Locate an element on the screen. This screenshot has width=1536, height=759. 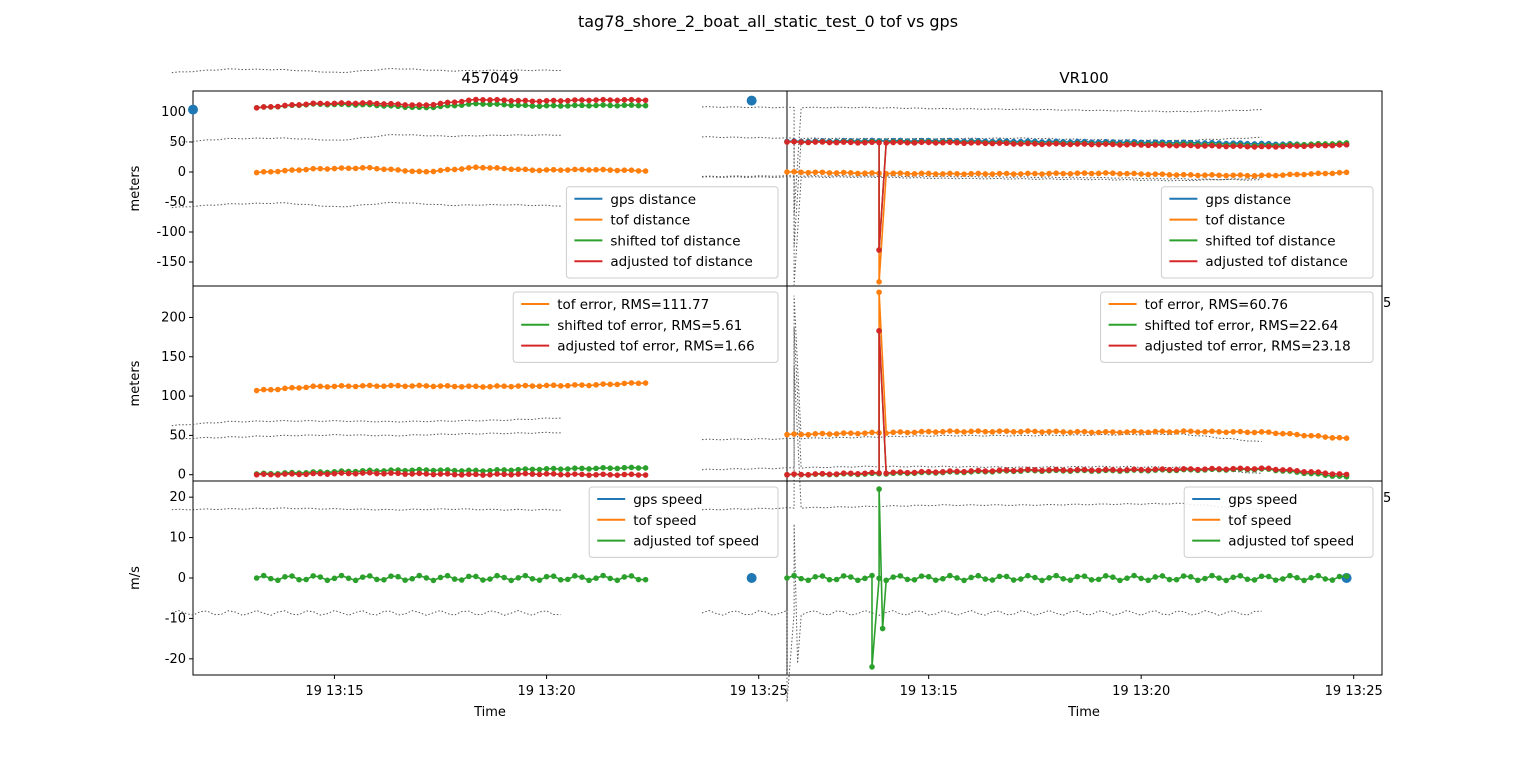
reference-trace is located at coordinates (366, 205).